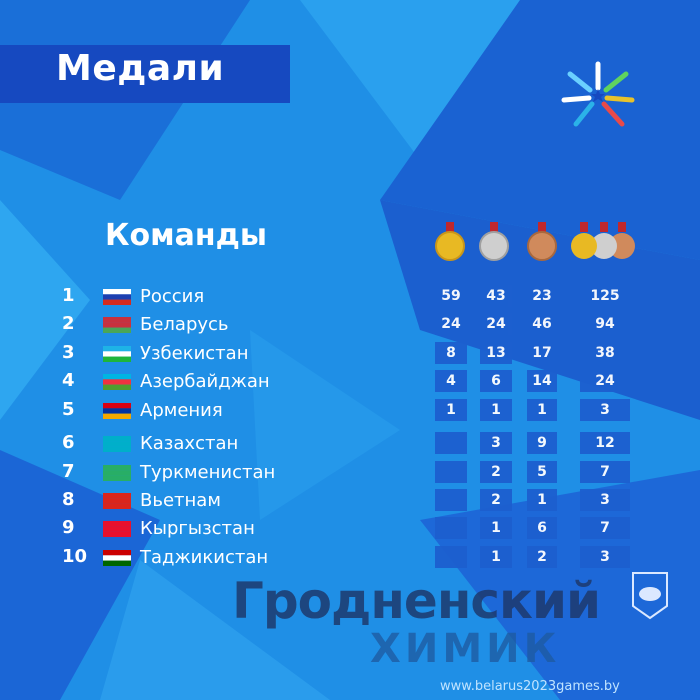 This screenshot has height=700, width=700. I want to click on bronze-medal-icon, so click(542, 241).